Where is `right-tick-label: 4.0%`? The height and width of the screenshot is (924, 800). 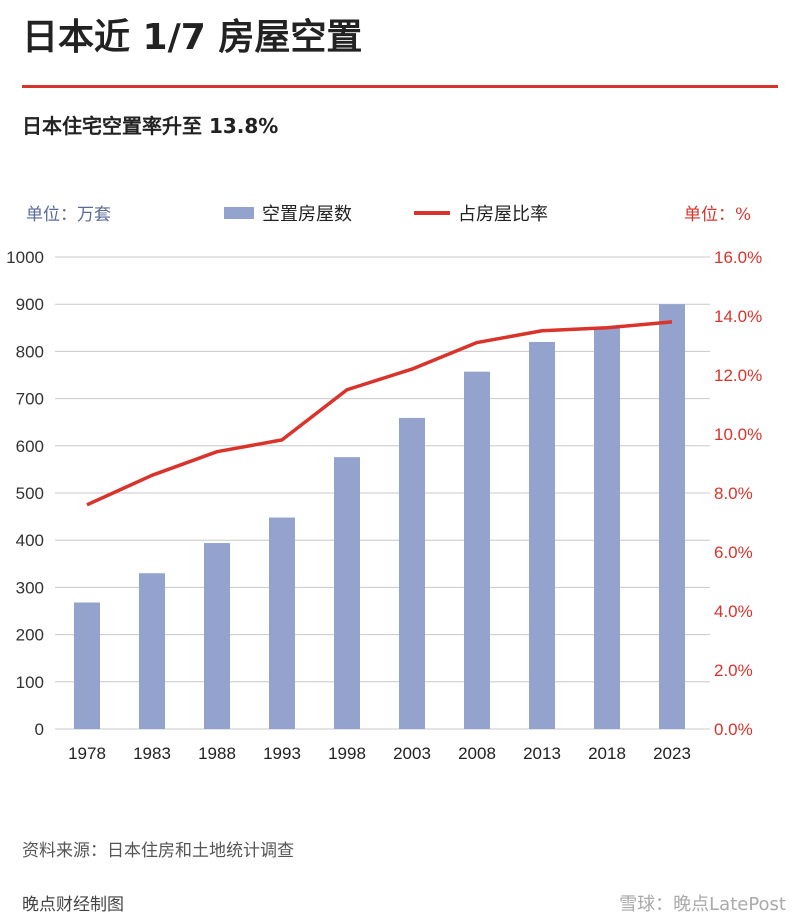 right-tick-label: 4.0% is located at coordinates (733, 611).